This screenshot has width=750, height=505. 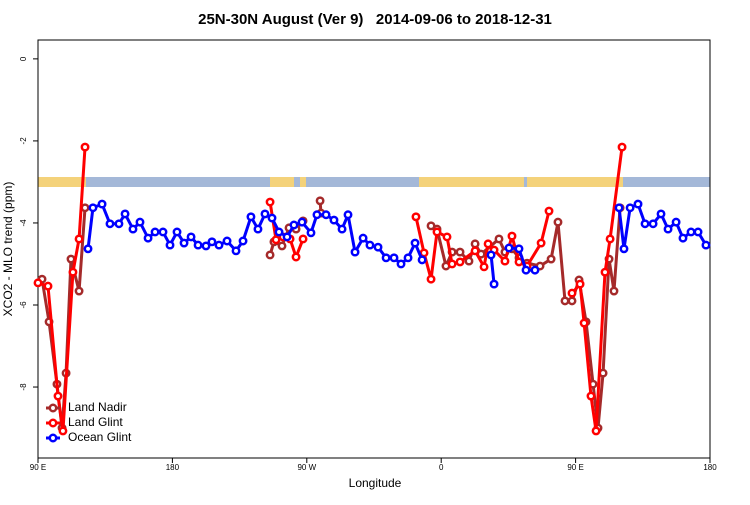 I want to click on series-line, so click(x=397, y=243).